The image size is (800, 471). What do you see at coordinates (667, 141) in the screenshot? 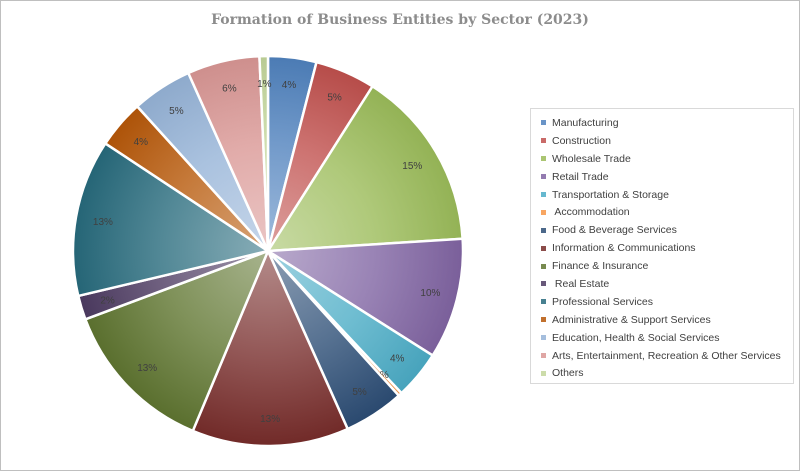
I see `legend-item-construction: Construction` at bounding box center [667, 141].